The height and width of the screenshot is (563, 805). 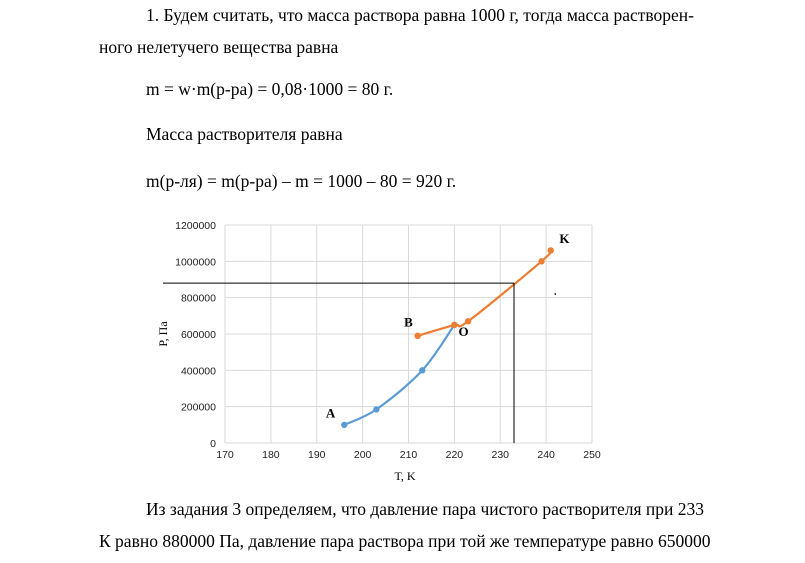 I want to click on formula-solute-mass: m = w·m(р-ра) = 0,08·1000 = 80 г., so click(x=270, y=89).